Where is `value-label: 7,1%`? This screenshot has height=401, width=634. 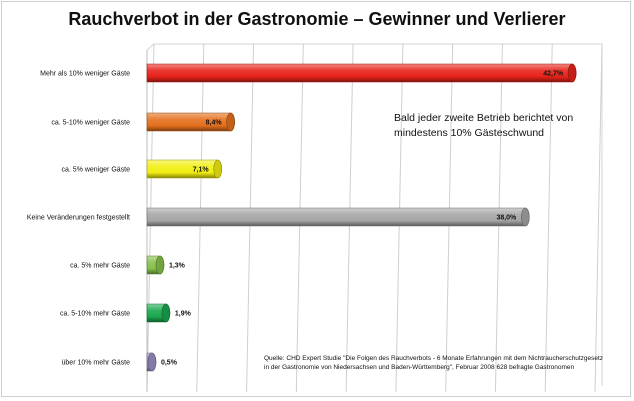 value-label: 7,1% is located at coordinates (201, 170).